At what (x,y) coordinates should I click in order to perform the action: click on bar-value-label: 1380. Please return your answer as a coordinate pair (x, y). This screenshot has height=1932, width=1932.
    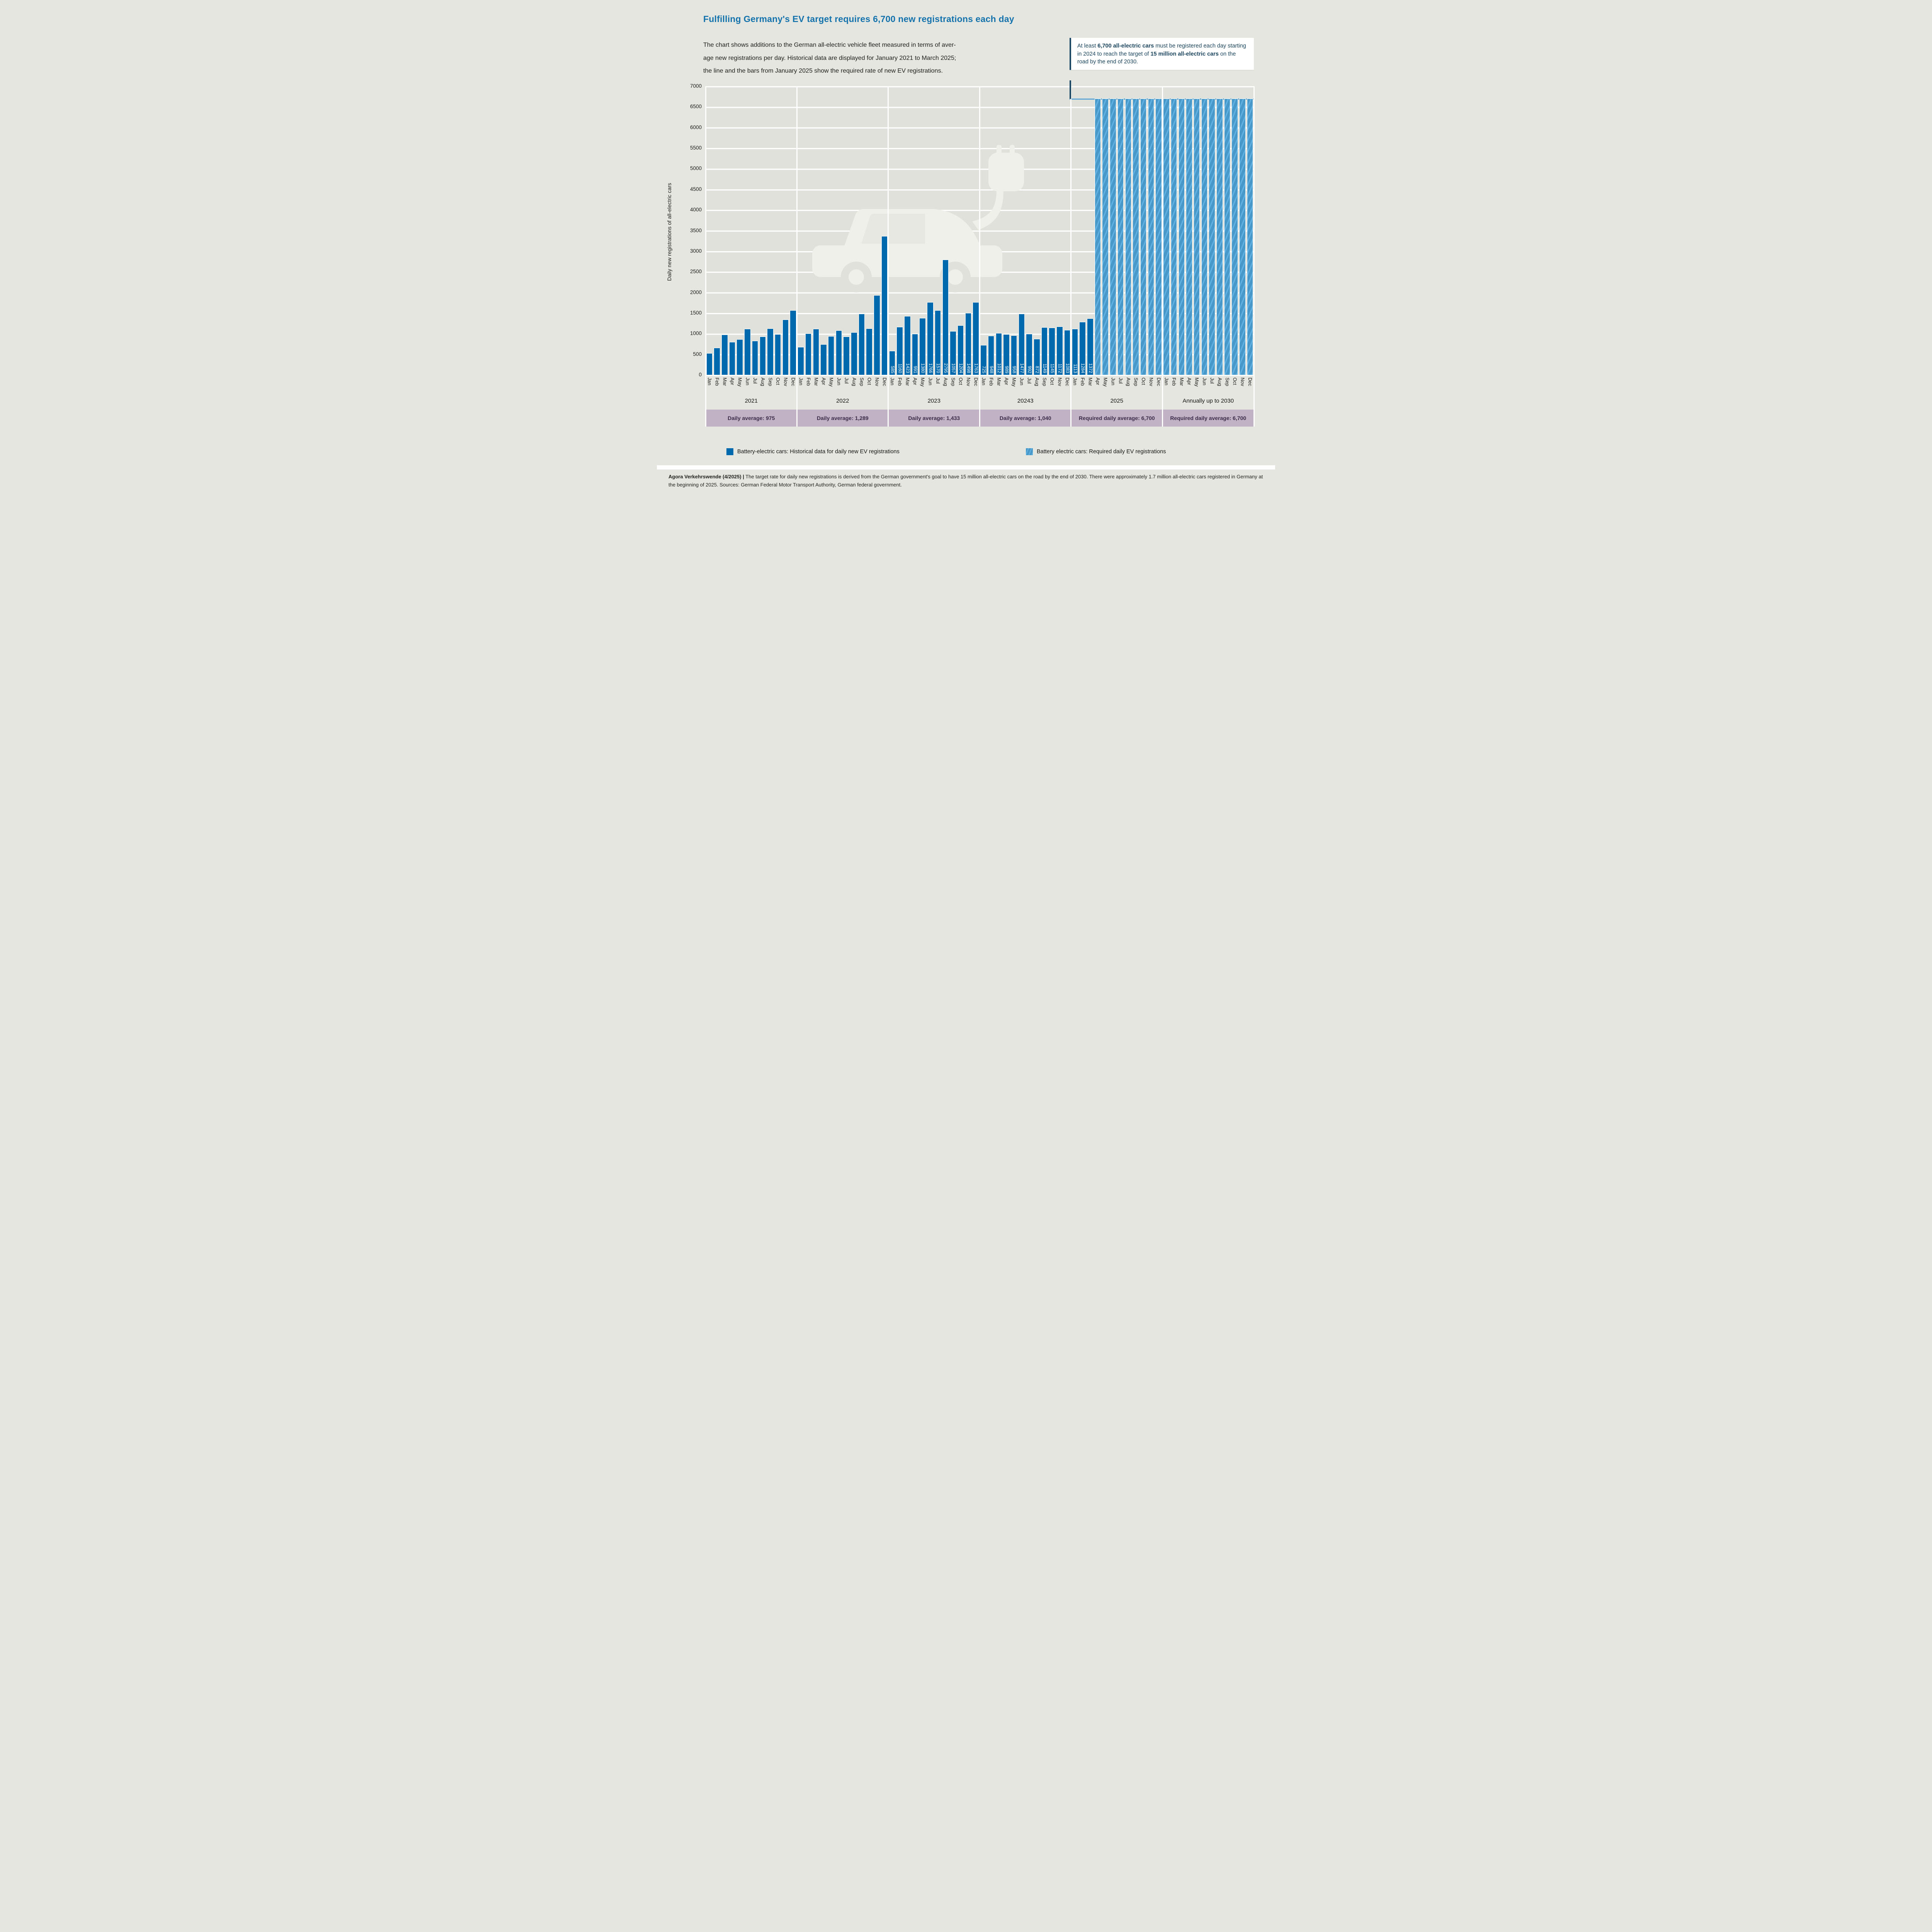
    Looking at the image, I should click on (922, 368).